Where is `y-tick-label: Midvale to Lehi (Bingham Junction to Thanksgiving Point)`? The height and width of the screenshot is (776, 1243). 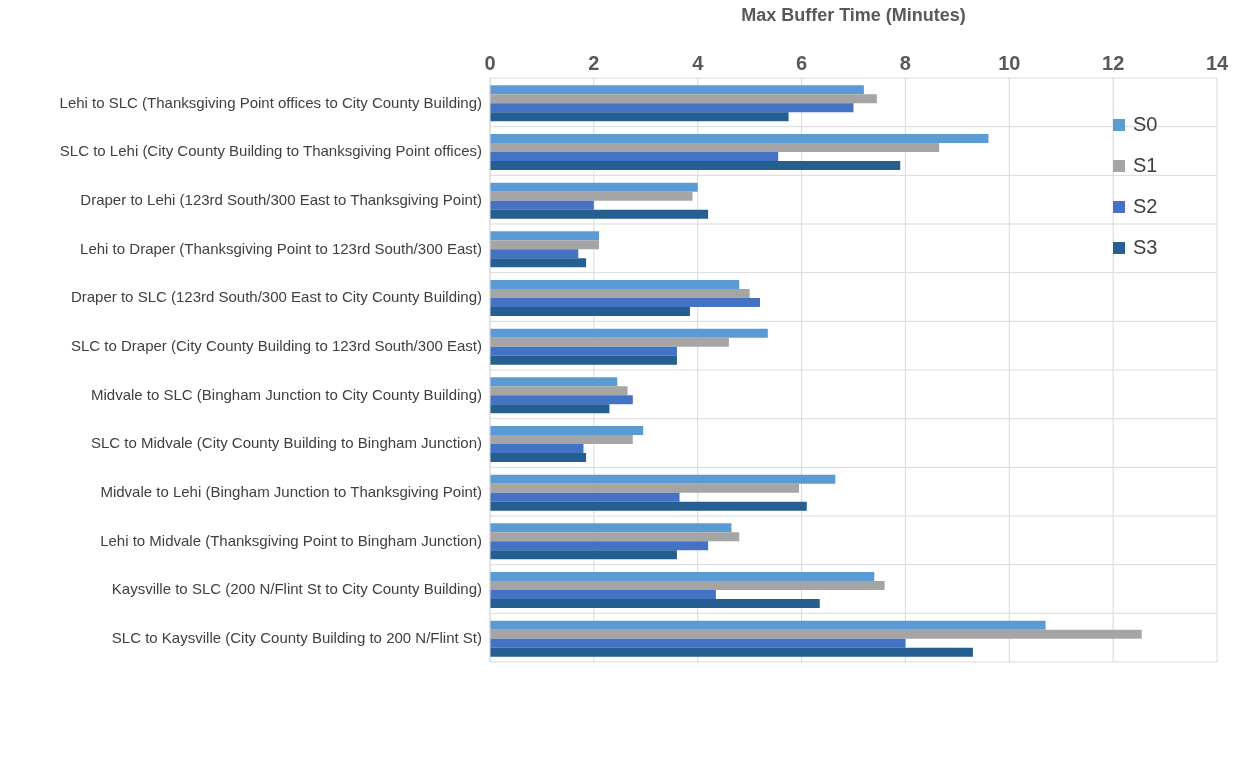
y-tick-label: Midvale to Lehi (Bingham Junction to Thanksgiving Point) is located at coordinates (291, 491).